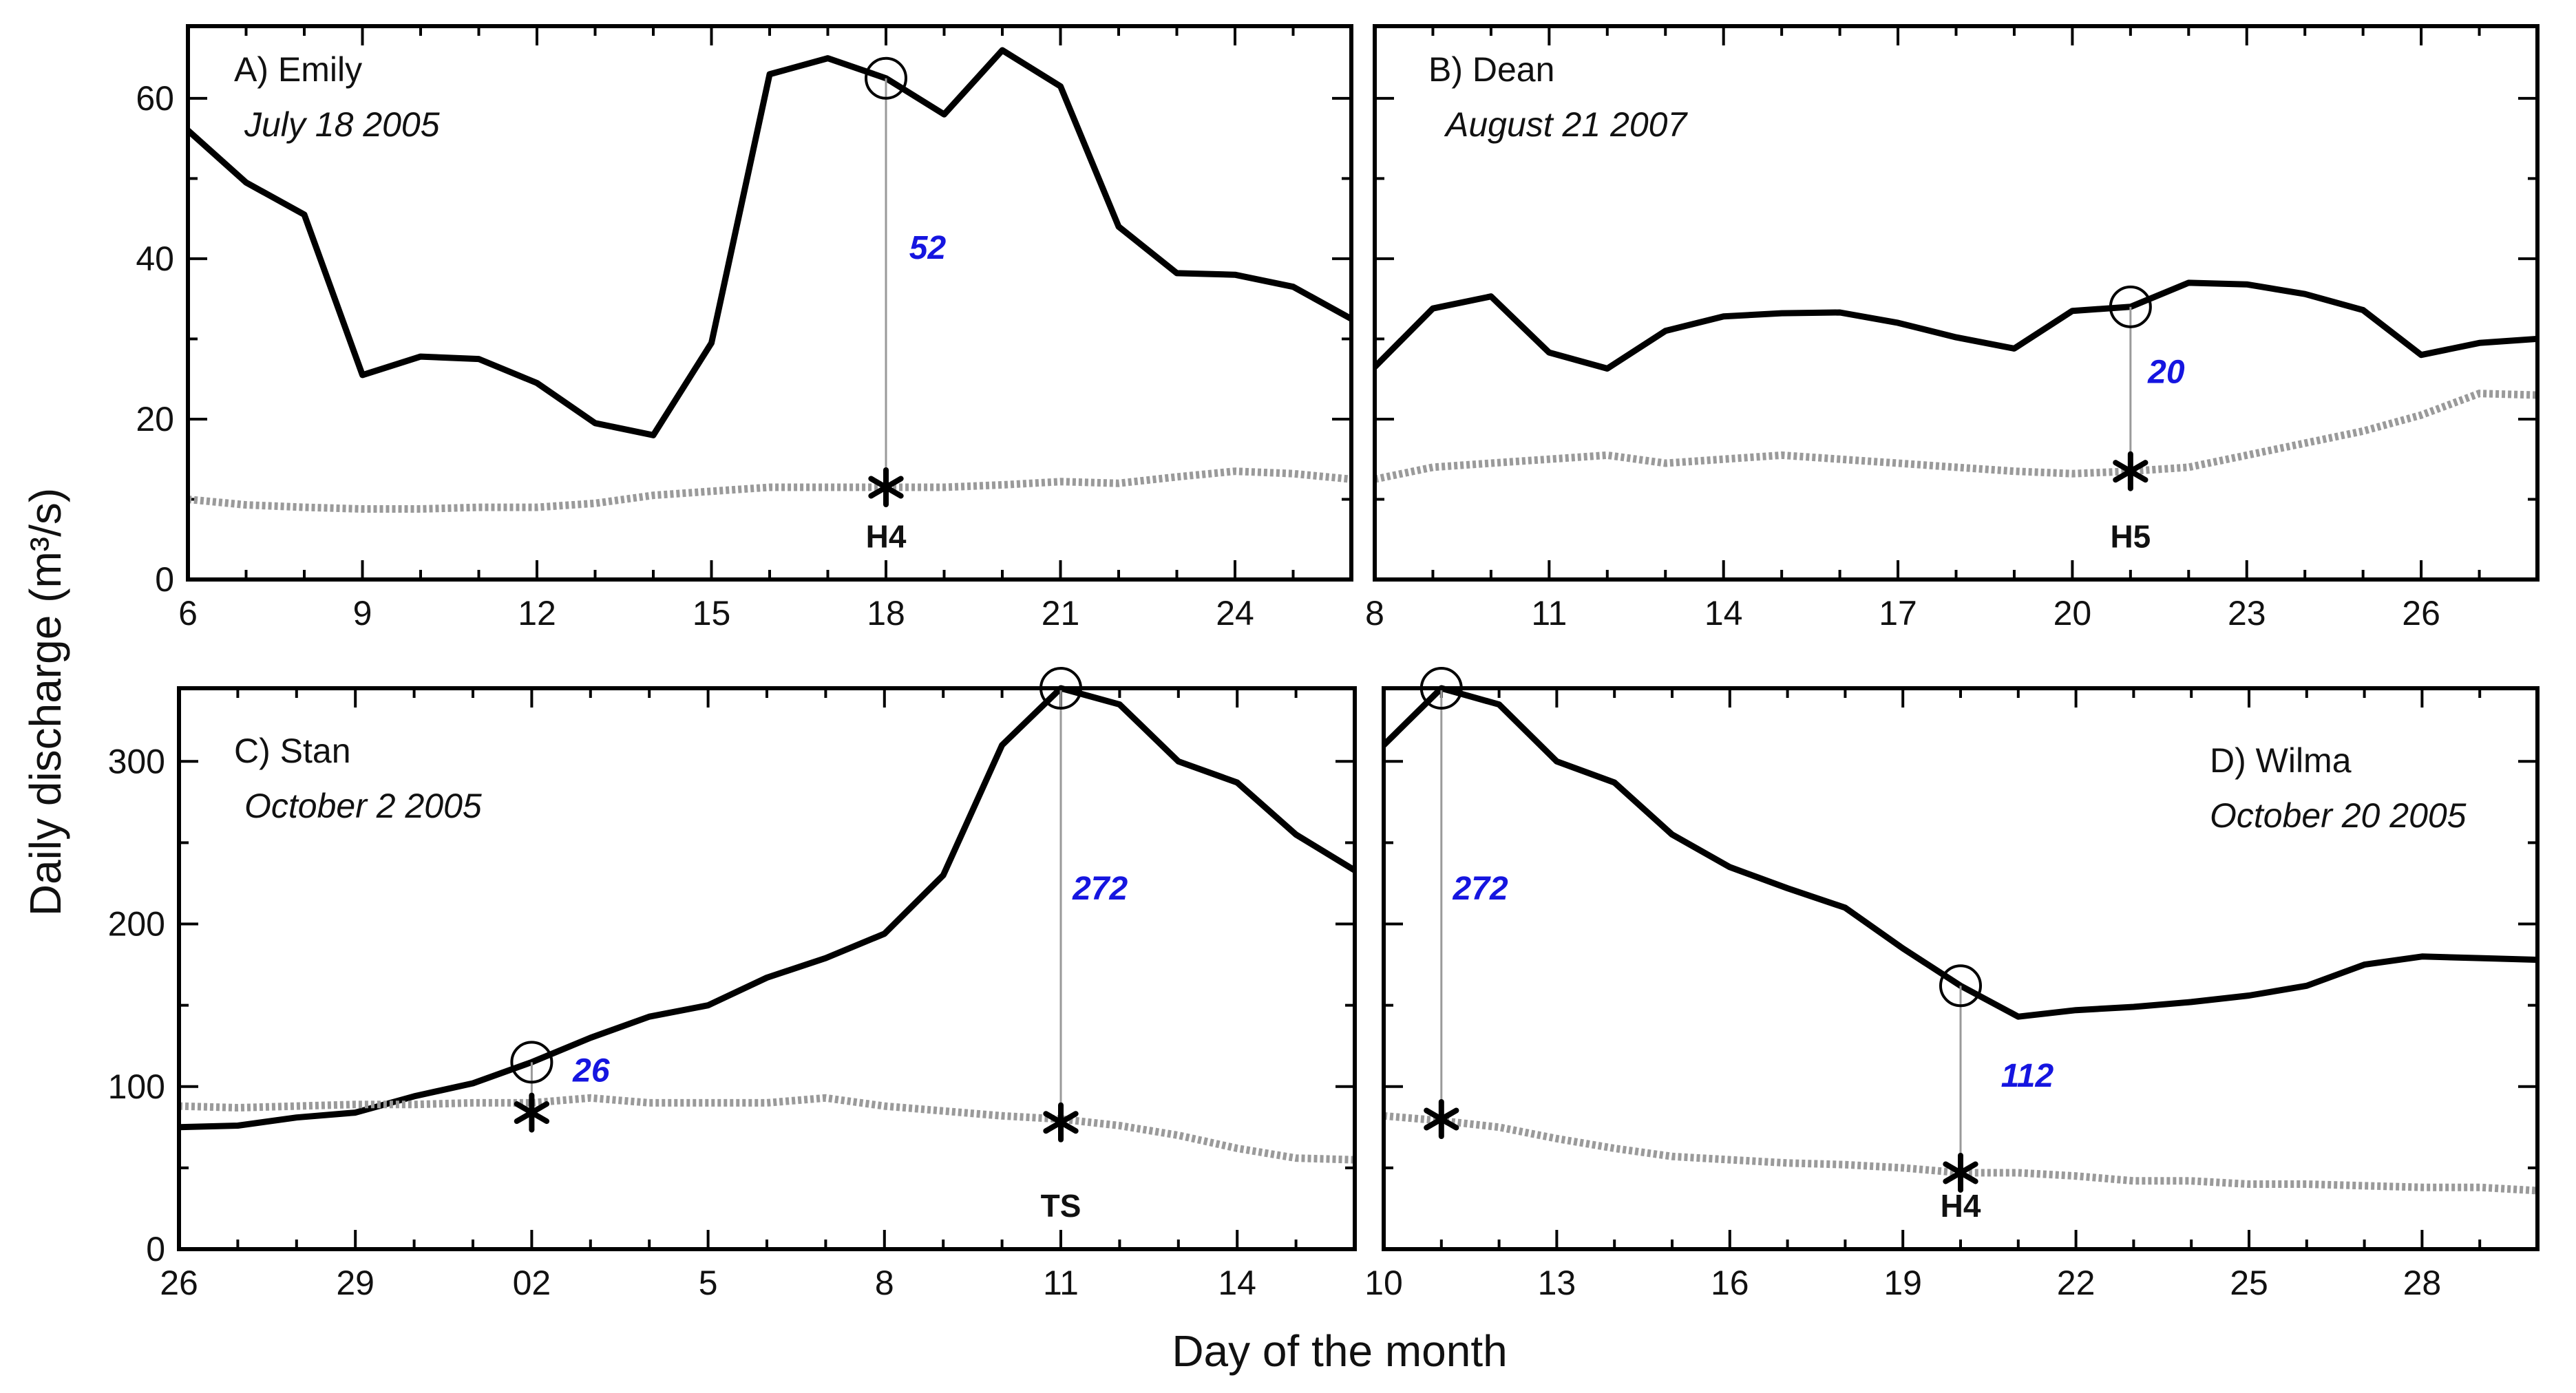 This screenshot has width=2576, height=1393. I want to click on x-tick-label: 29, so click(355, 1283).